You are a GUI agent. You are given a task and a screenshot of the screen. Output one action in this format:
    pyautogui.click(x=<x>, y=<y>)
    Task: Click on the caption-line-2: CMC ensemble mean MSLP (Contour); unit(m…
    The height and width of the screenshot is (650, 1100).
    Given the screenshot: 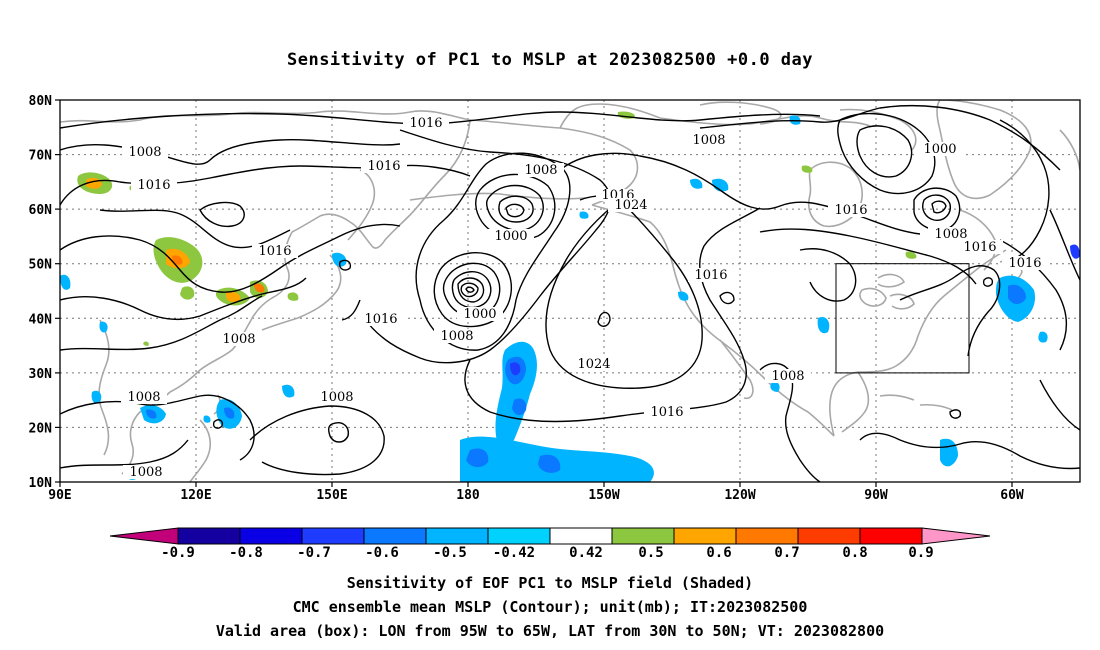 What is the action you would take?
    pyautogui.click(x=550, y=607)
    